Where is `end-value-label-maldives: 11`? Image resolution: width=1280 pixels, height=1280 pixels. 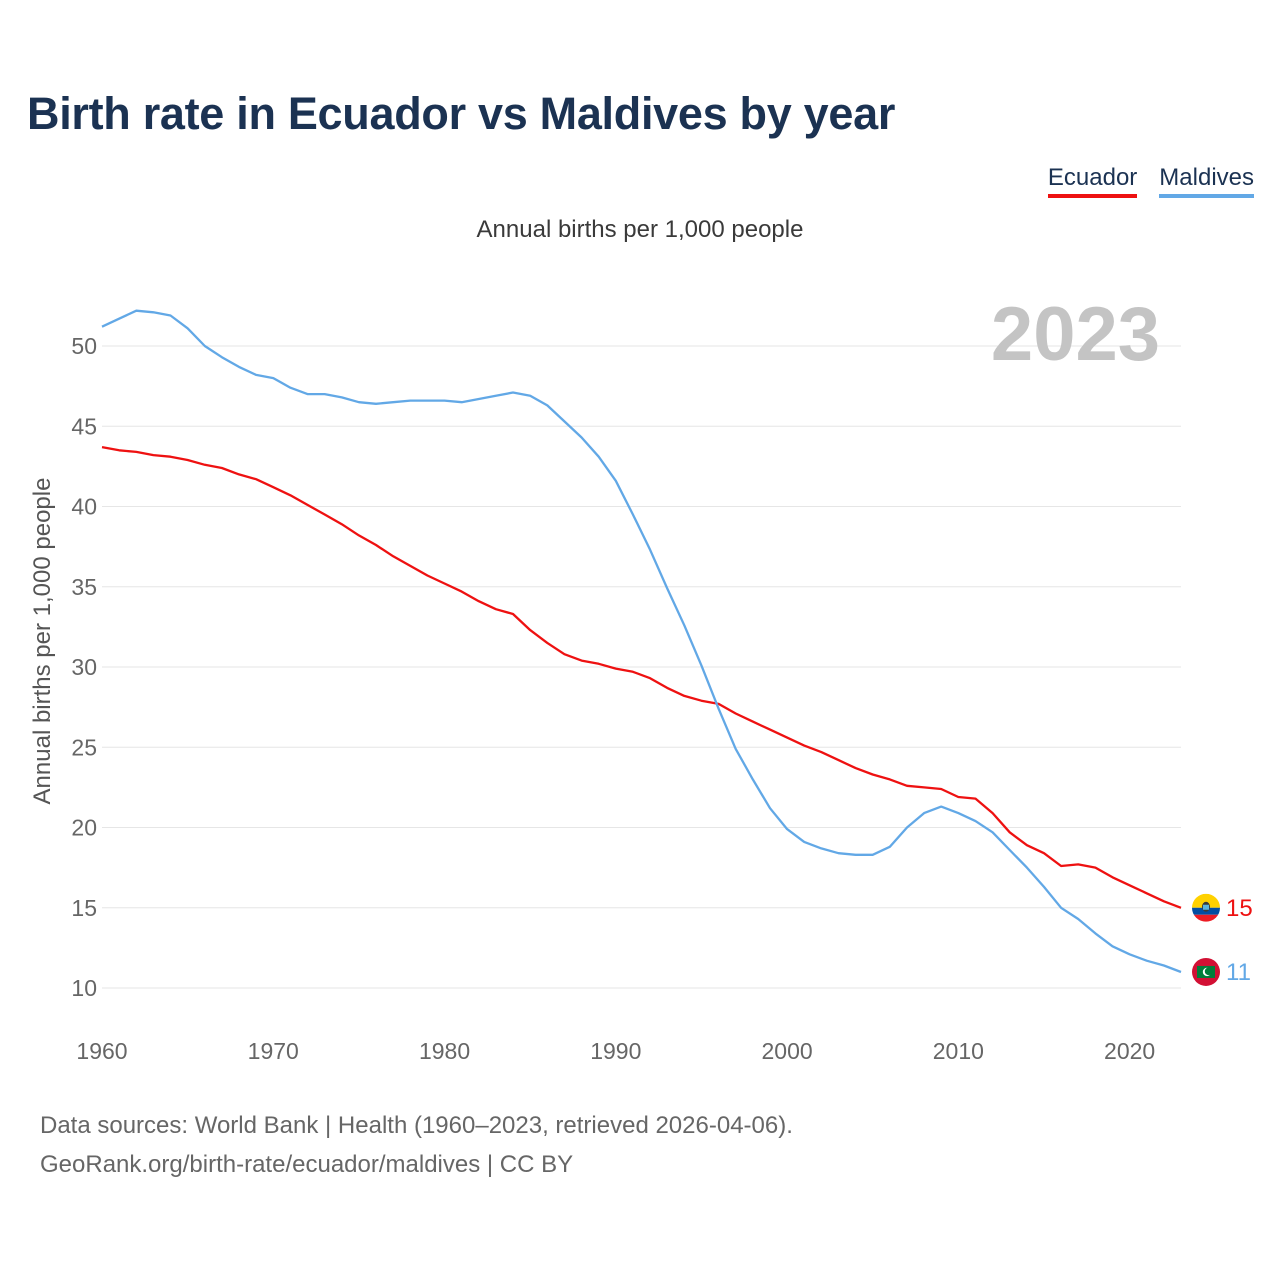 end-value-label-maldives: 11 is located at coordinates (1238, 972).